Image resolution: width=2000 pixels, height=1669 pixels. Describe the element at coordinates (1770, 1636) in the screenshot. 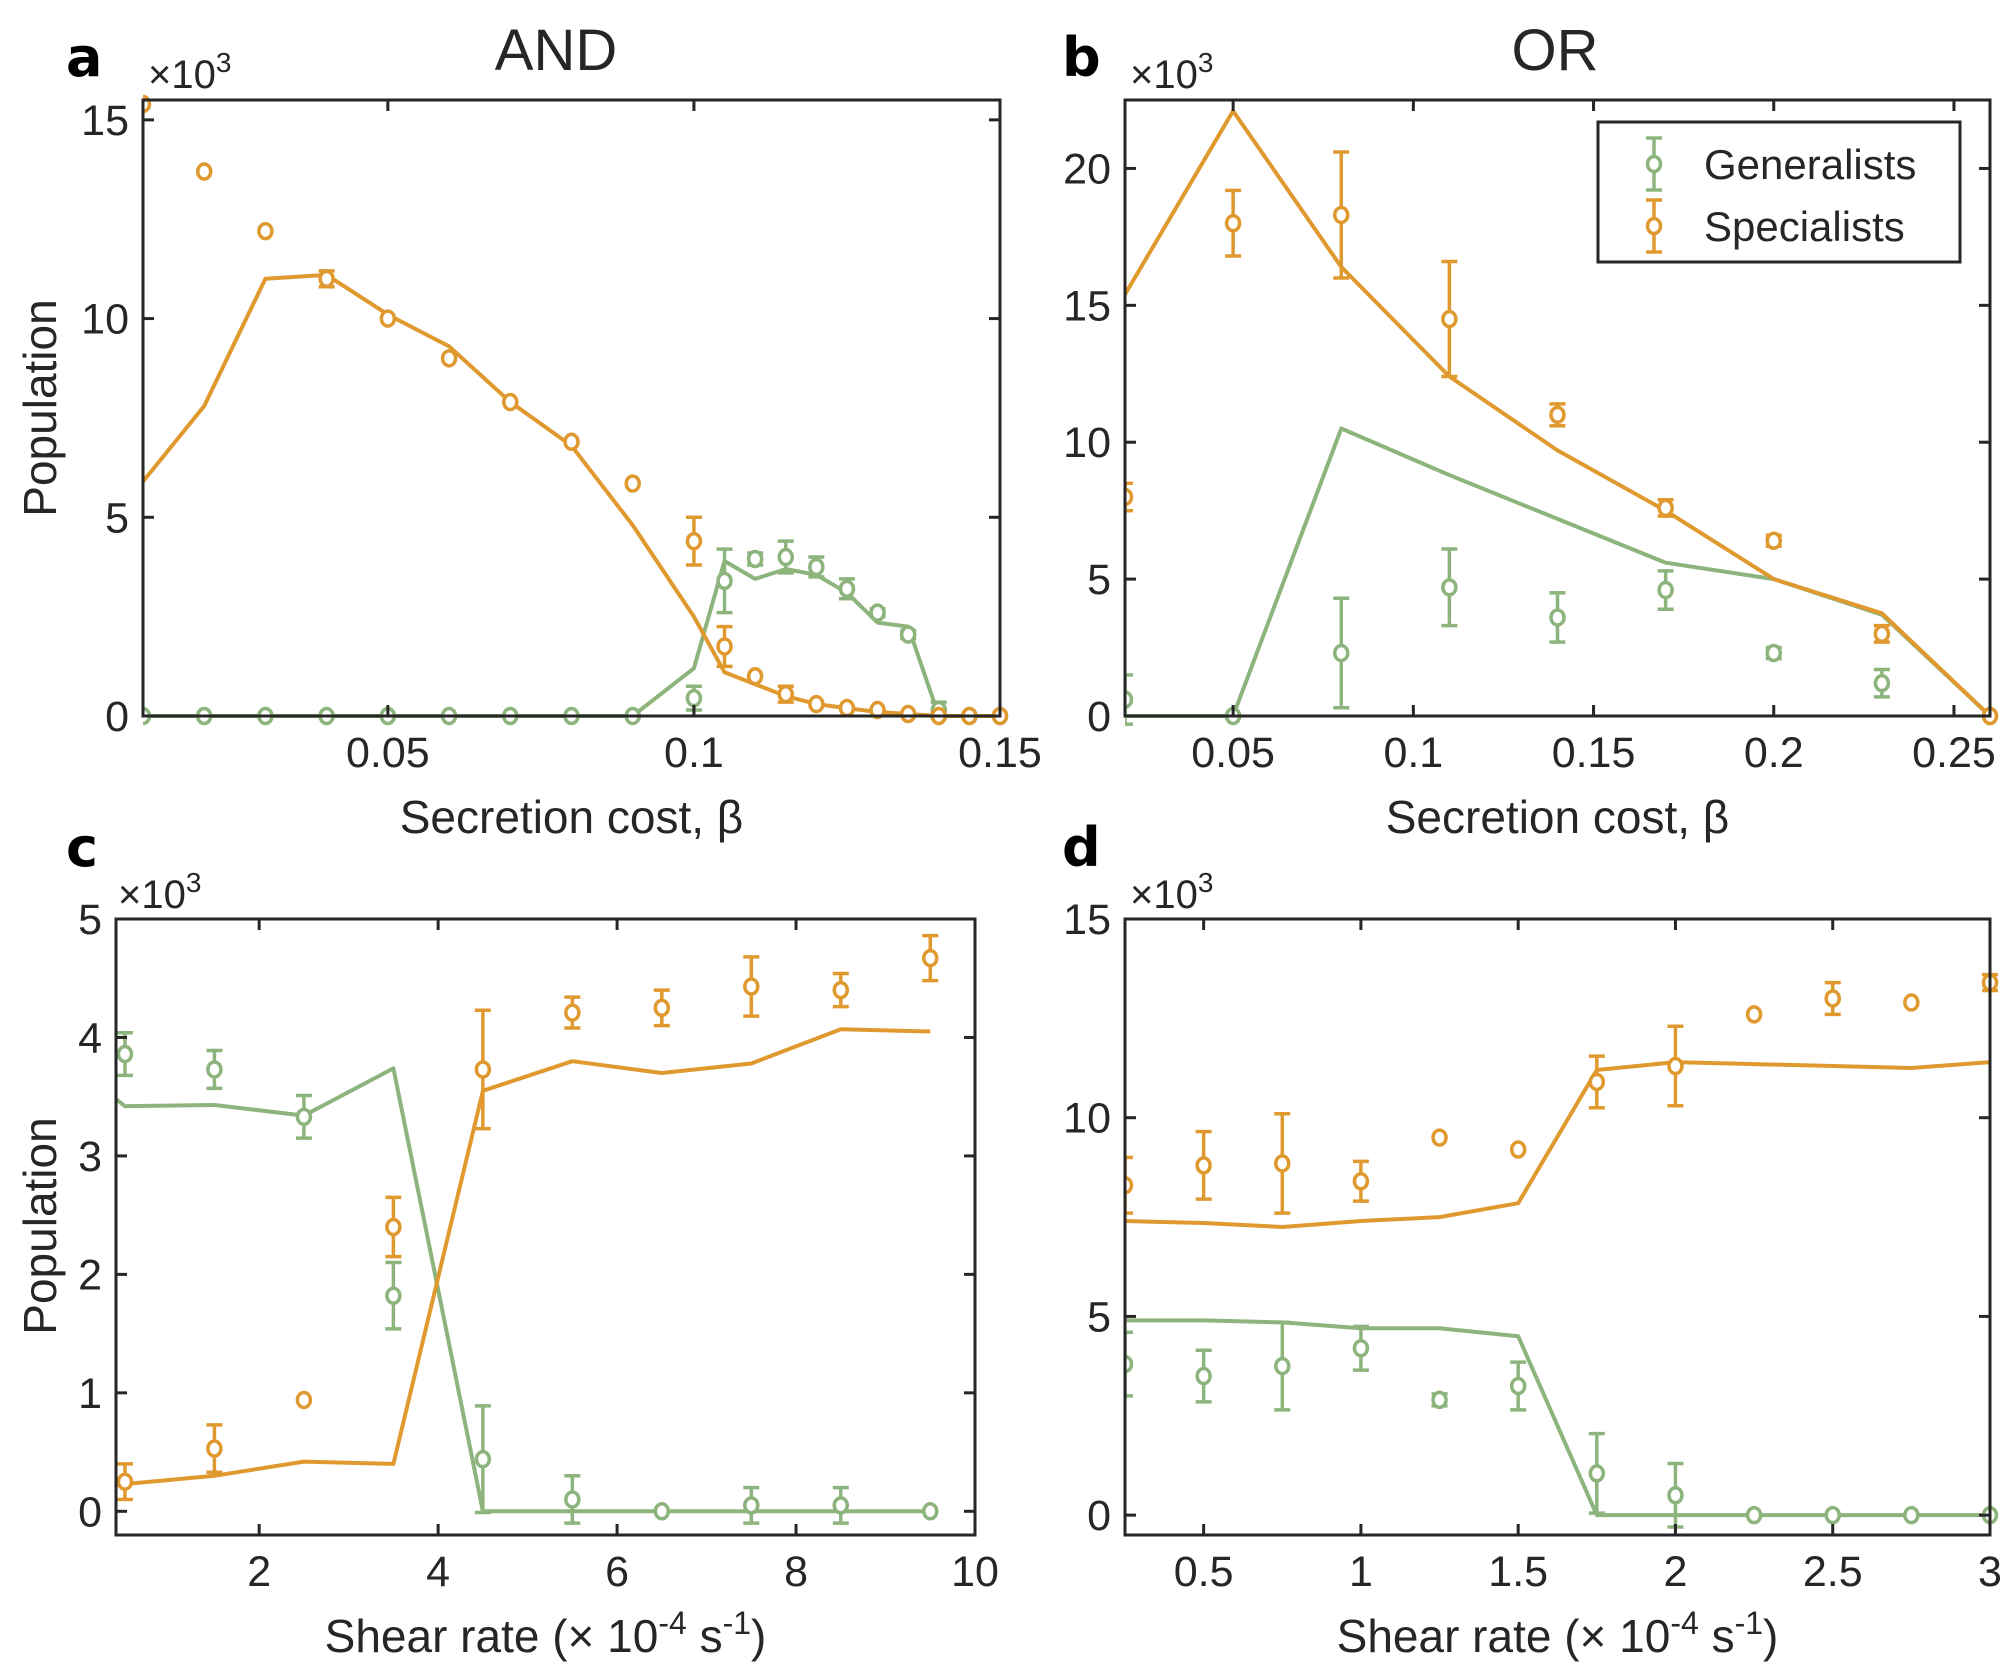

I see `x-axis-label-part: )` at that location.